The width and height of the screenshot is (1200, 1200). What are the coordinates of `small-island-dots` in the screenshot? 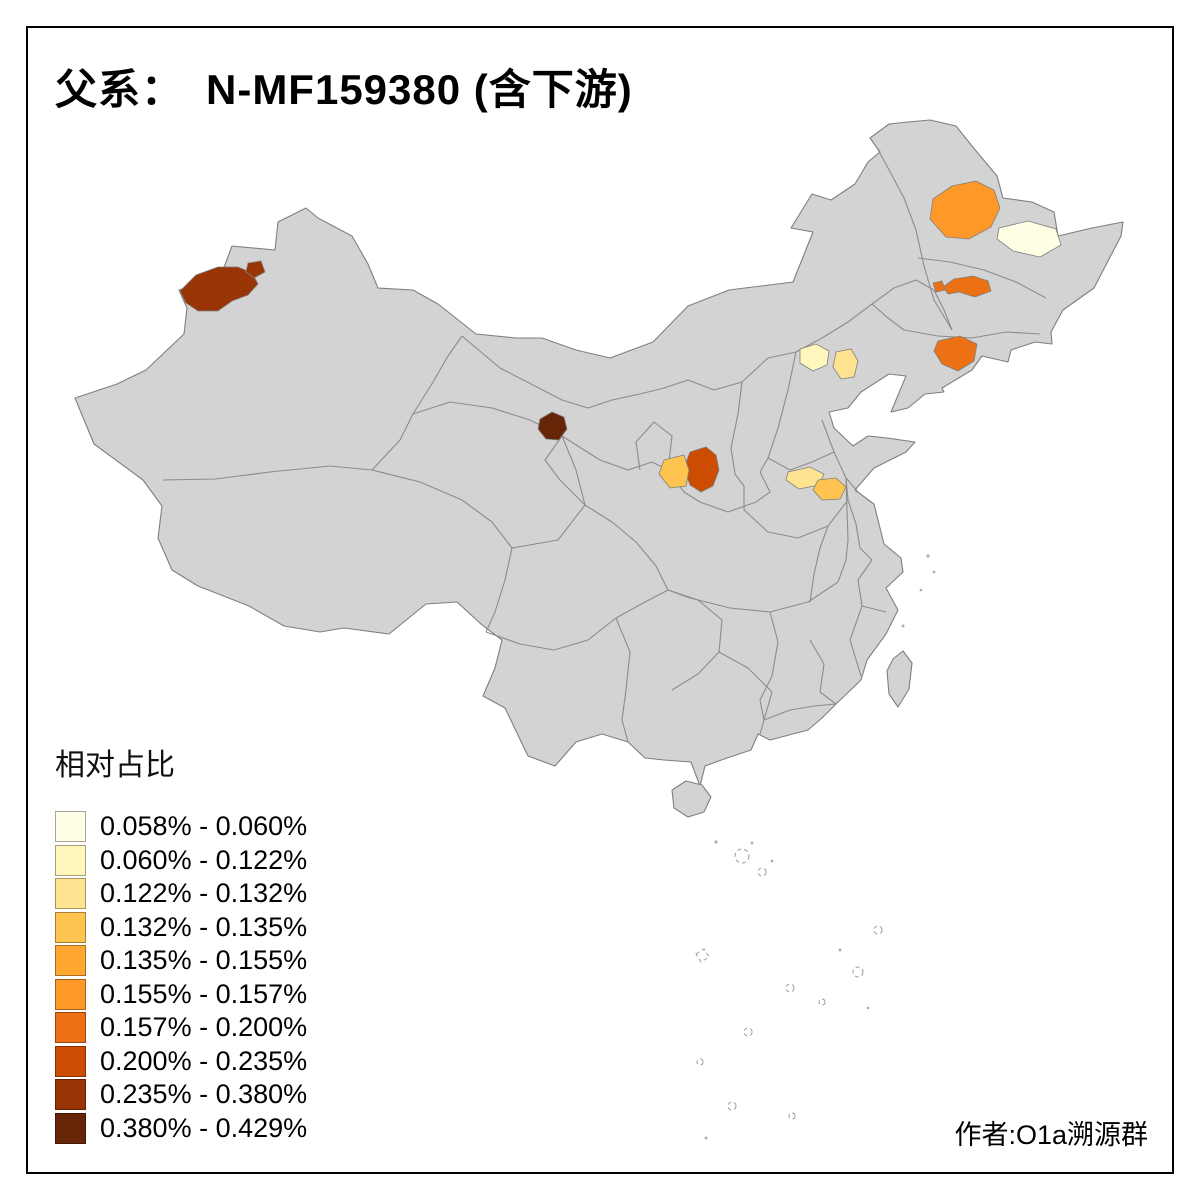 It's located at (820, 847).